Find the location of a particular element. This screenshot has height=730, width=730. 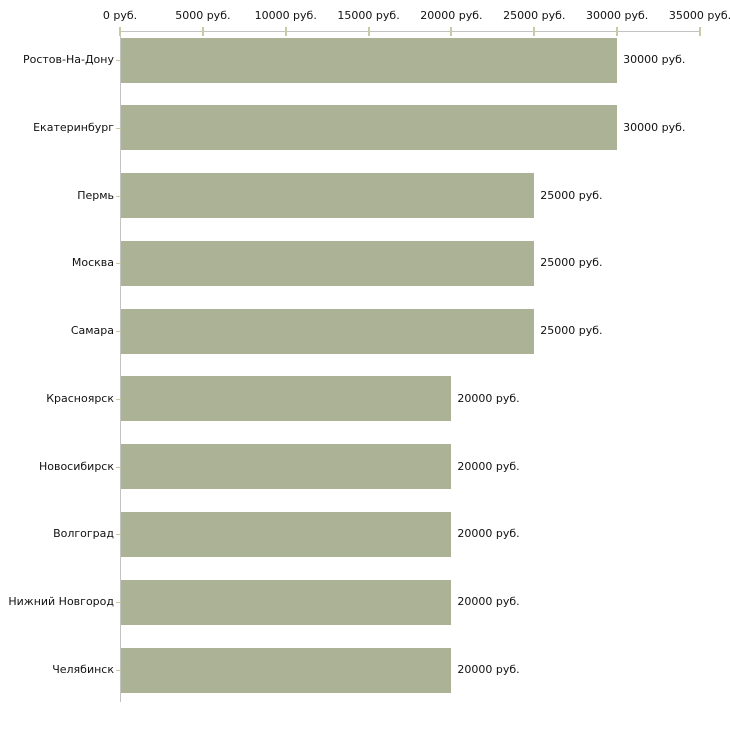

category-label: Екатеринбург is located at coordinates (73, 127).